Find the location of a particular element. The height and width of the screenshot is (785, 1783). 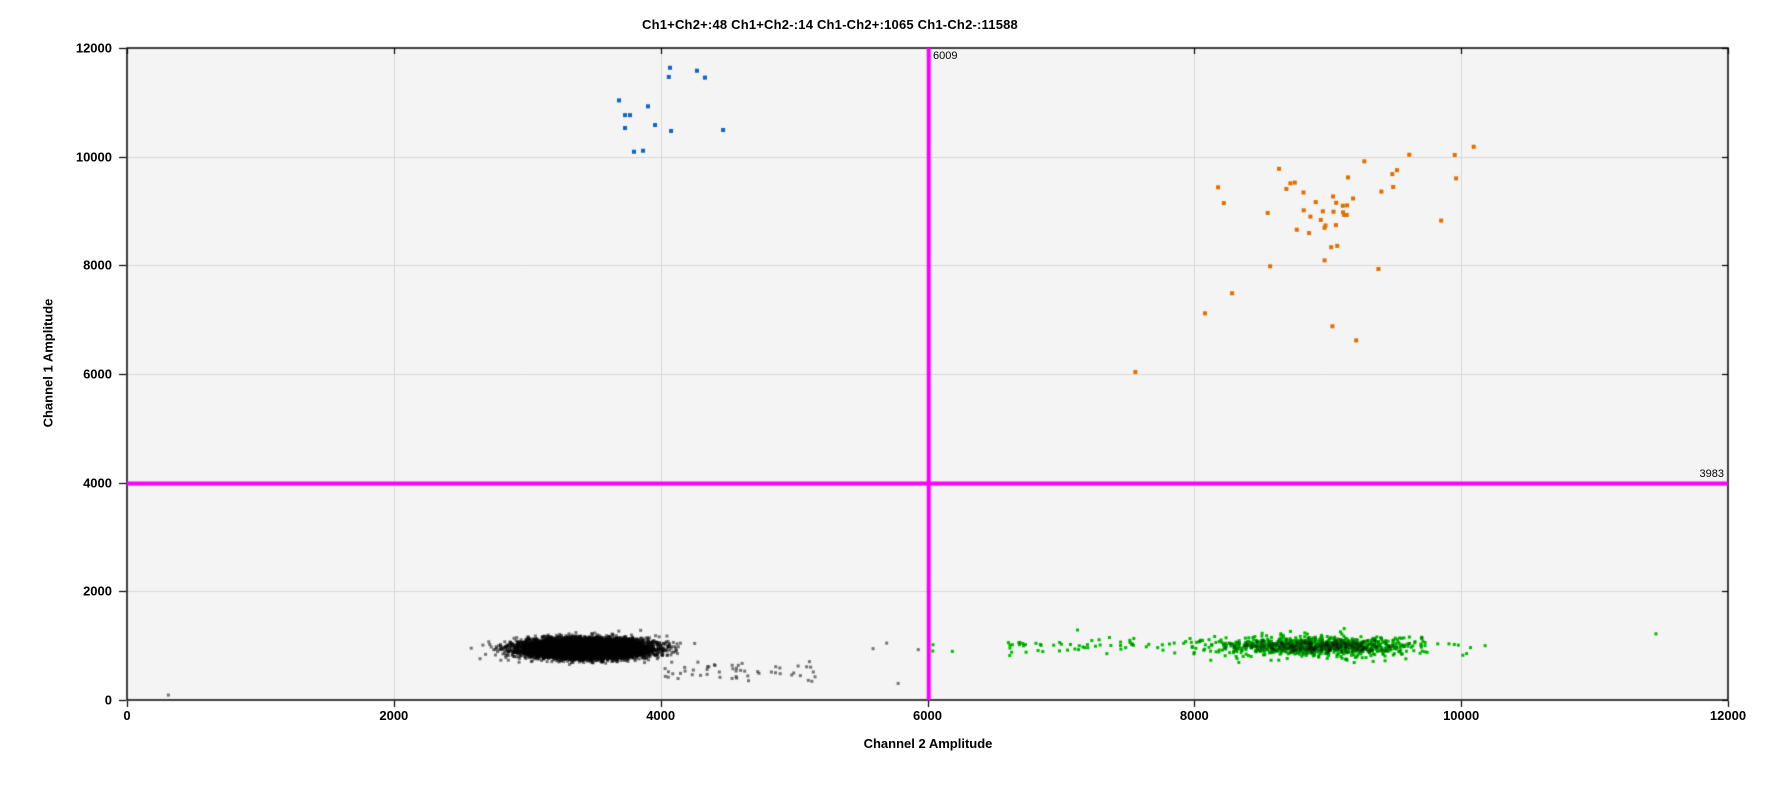

y-axis-label: Channel 1 Amplitude is located at coordinates (48, 363).